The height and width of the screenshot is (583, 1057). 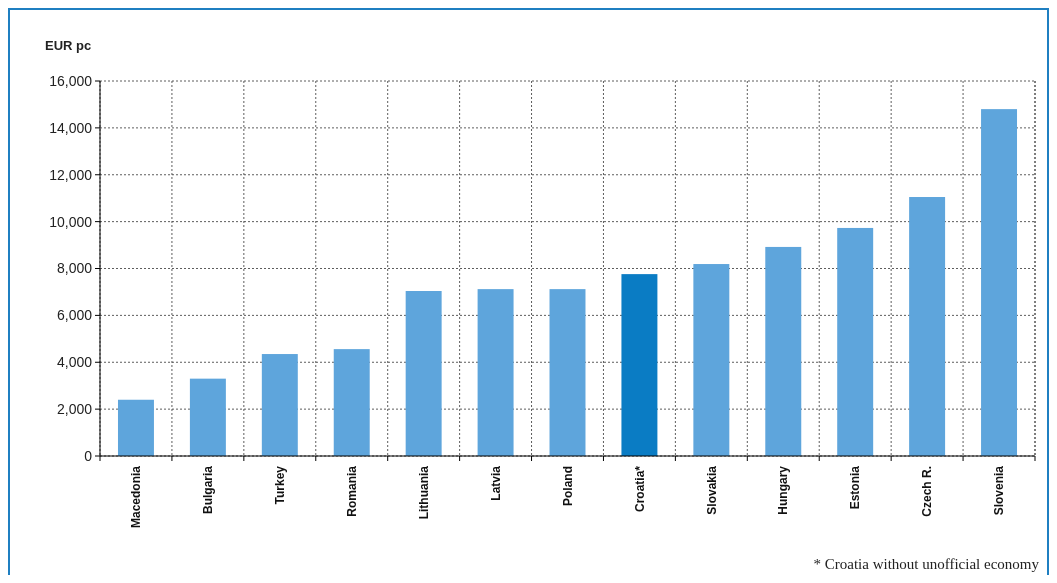 I want to click on x-tick-label: Slovenia, so click(x=999, y=490).